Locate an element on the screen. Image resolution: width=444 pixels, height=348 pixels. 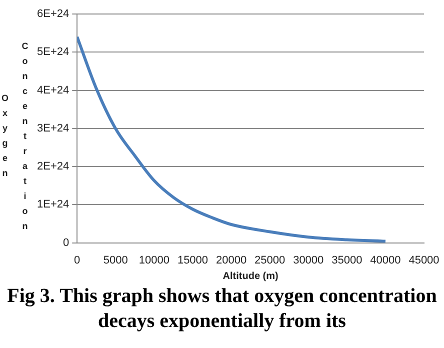
x-tick-label: 15000 is located at coordinates (192, 260).